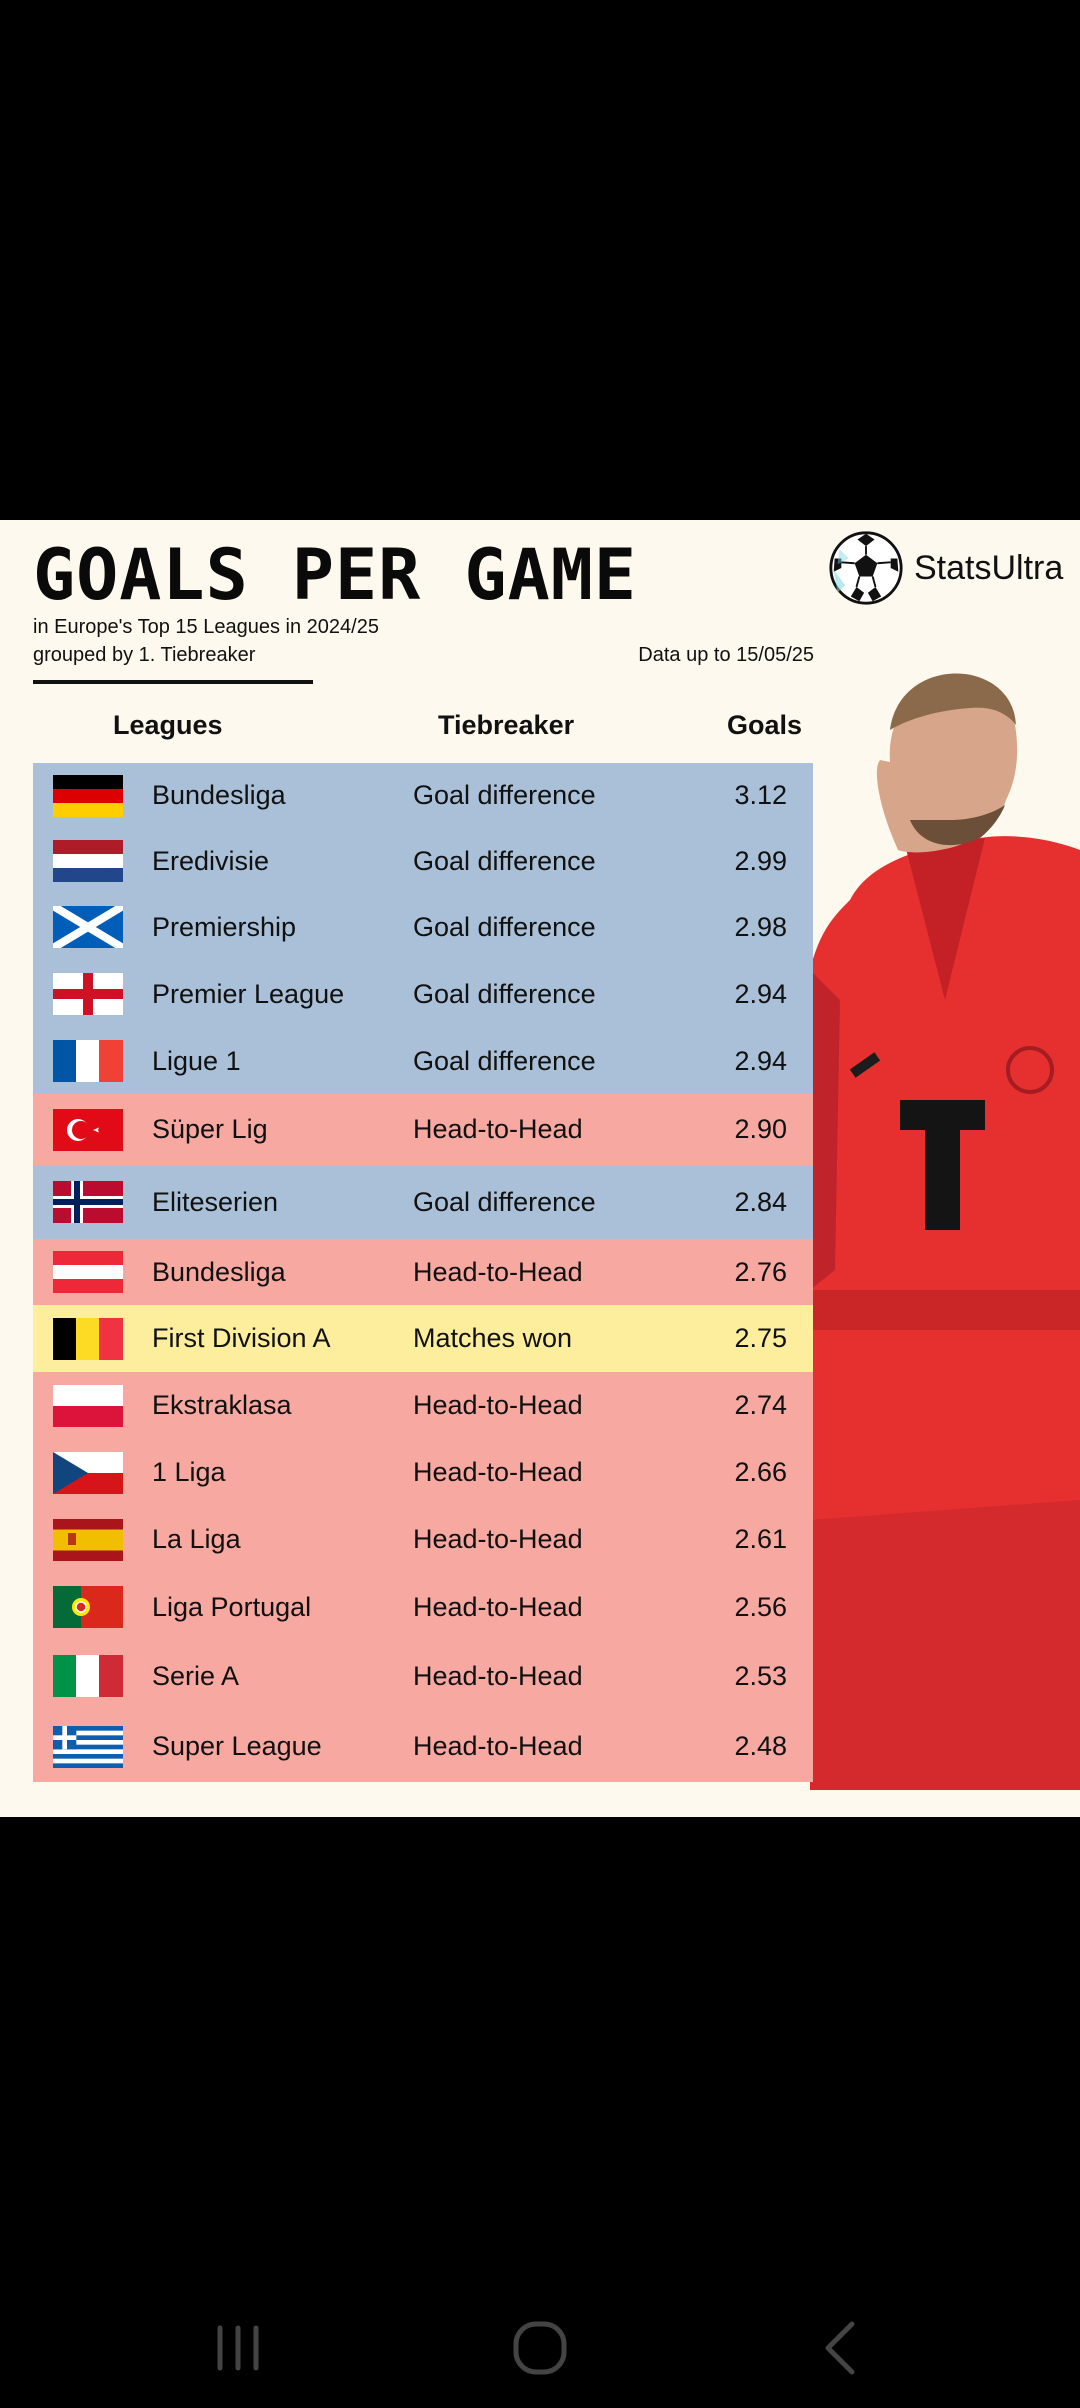  Describe the element at coordinates (88, 1338) in the screenshot. I see `belgium-flag-icon` at that location.